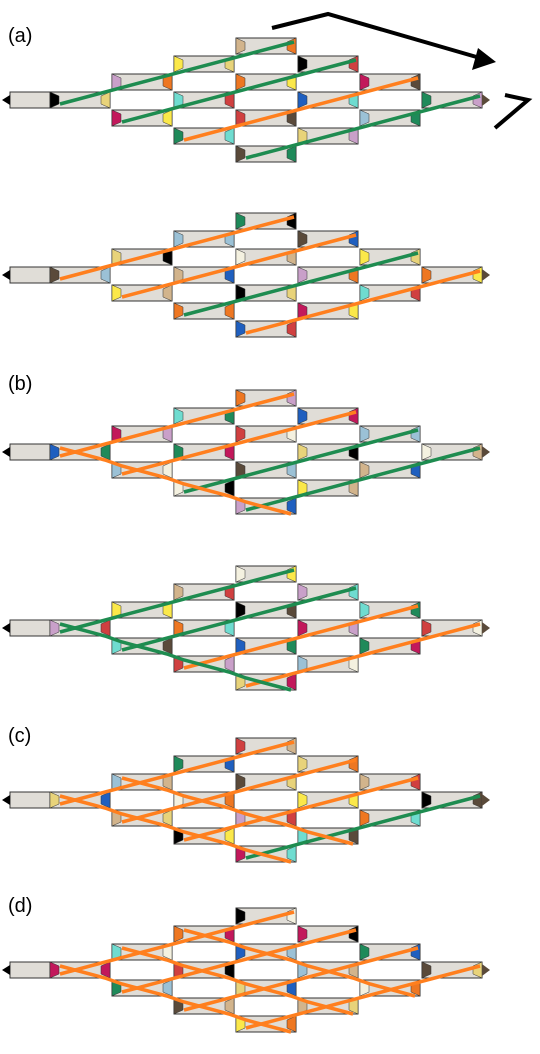 The height and width of the screenshot is (1054, 540). Describe the element at coordinates (19, 736) in the screenshot. I see `panel-label: (c)` at that location.